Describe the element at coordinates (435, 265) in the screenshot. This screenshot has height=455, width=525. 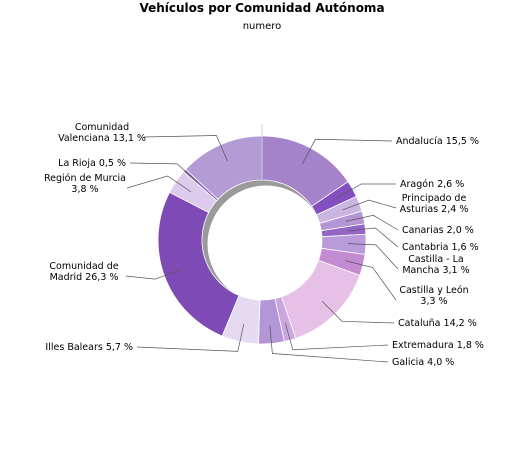
I see `slice-label: Castilla - La Mancha 3,1 %` at that location.